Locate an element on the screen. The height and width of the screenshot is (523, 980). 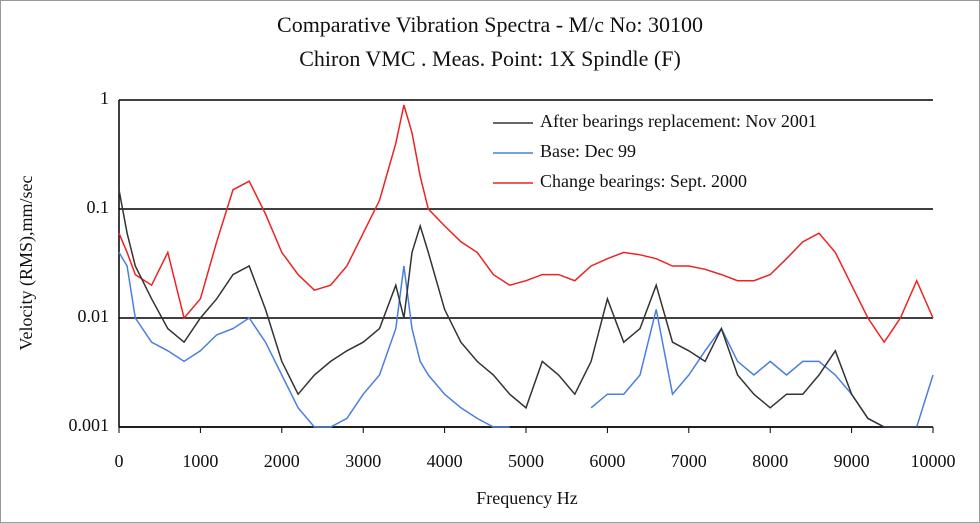
y-tick-label: 0.01 is located at coordinates (94, 316).